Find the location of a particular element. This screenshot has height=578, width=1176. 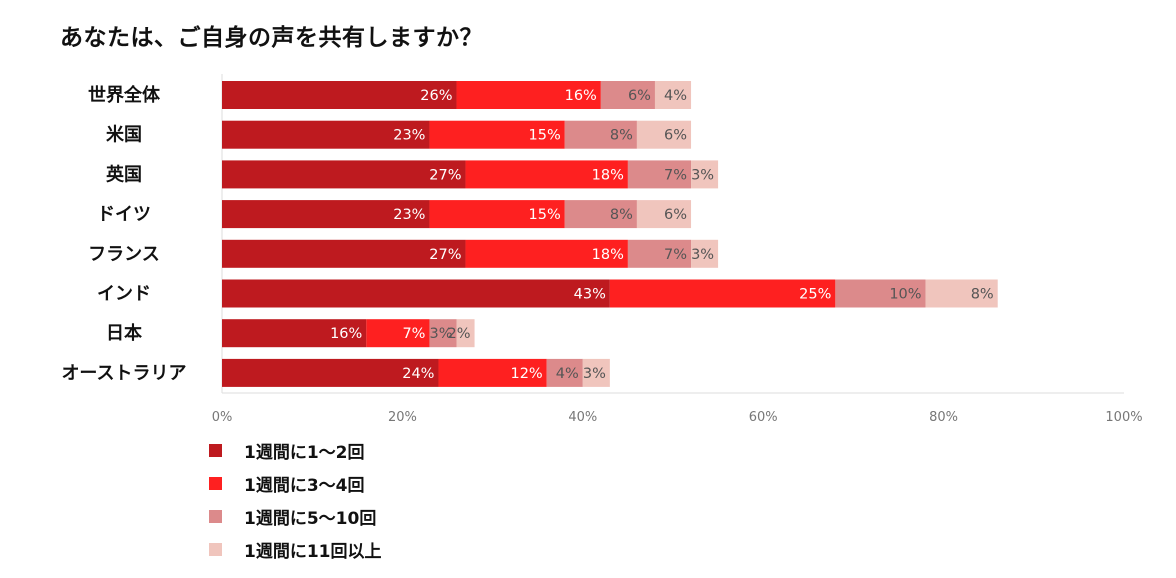

legend-label: 1週間に11回以上 is located at coordinates (313, 552).